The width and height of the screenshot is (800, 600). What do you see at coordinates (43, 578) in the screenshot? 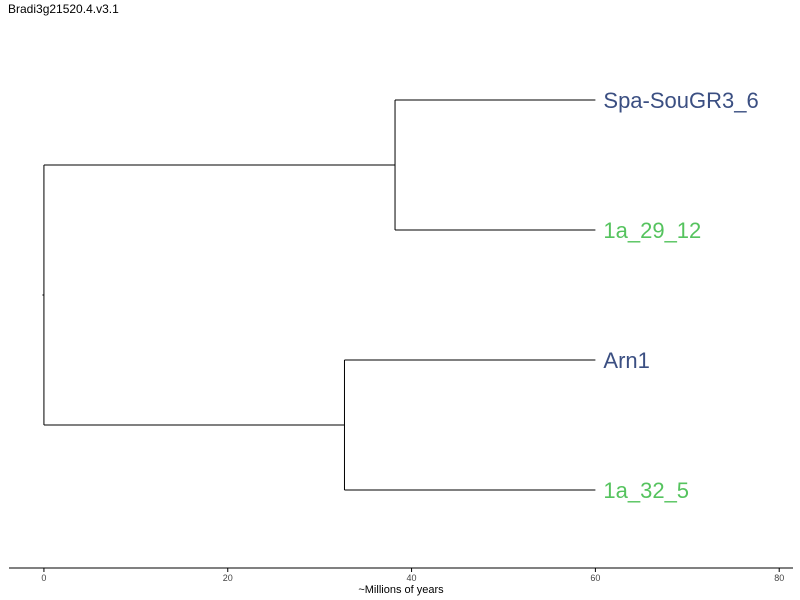
I see `x-tick-label: 0` at bounding box center [43, 578].